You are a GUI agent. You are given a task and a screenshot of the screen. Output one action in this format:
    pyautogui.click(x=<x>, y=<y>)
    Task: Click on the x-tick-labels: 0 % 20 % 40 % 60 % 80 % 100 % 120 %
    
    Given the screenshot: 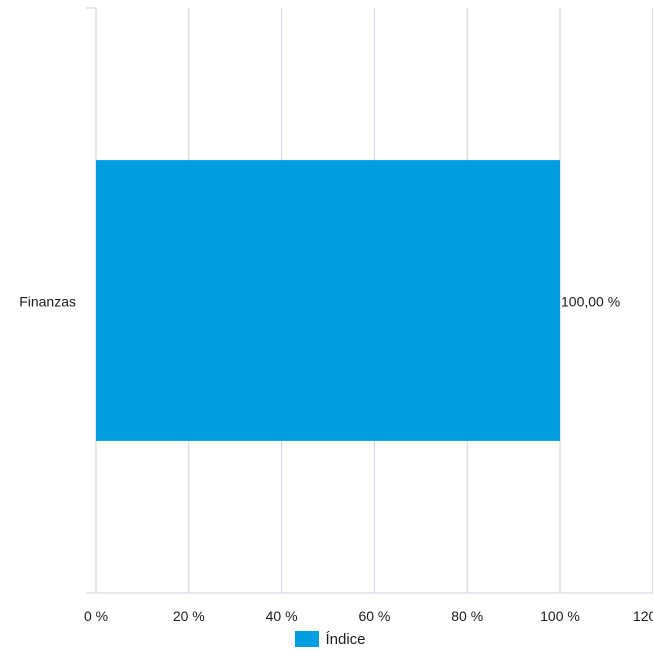 What is the action you would take?
    pyautogui.click(x=368, y=616)
    